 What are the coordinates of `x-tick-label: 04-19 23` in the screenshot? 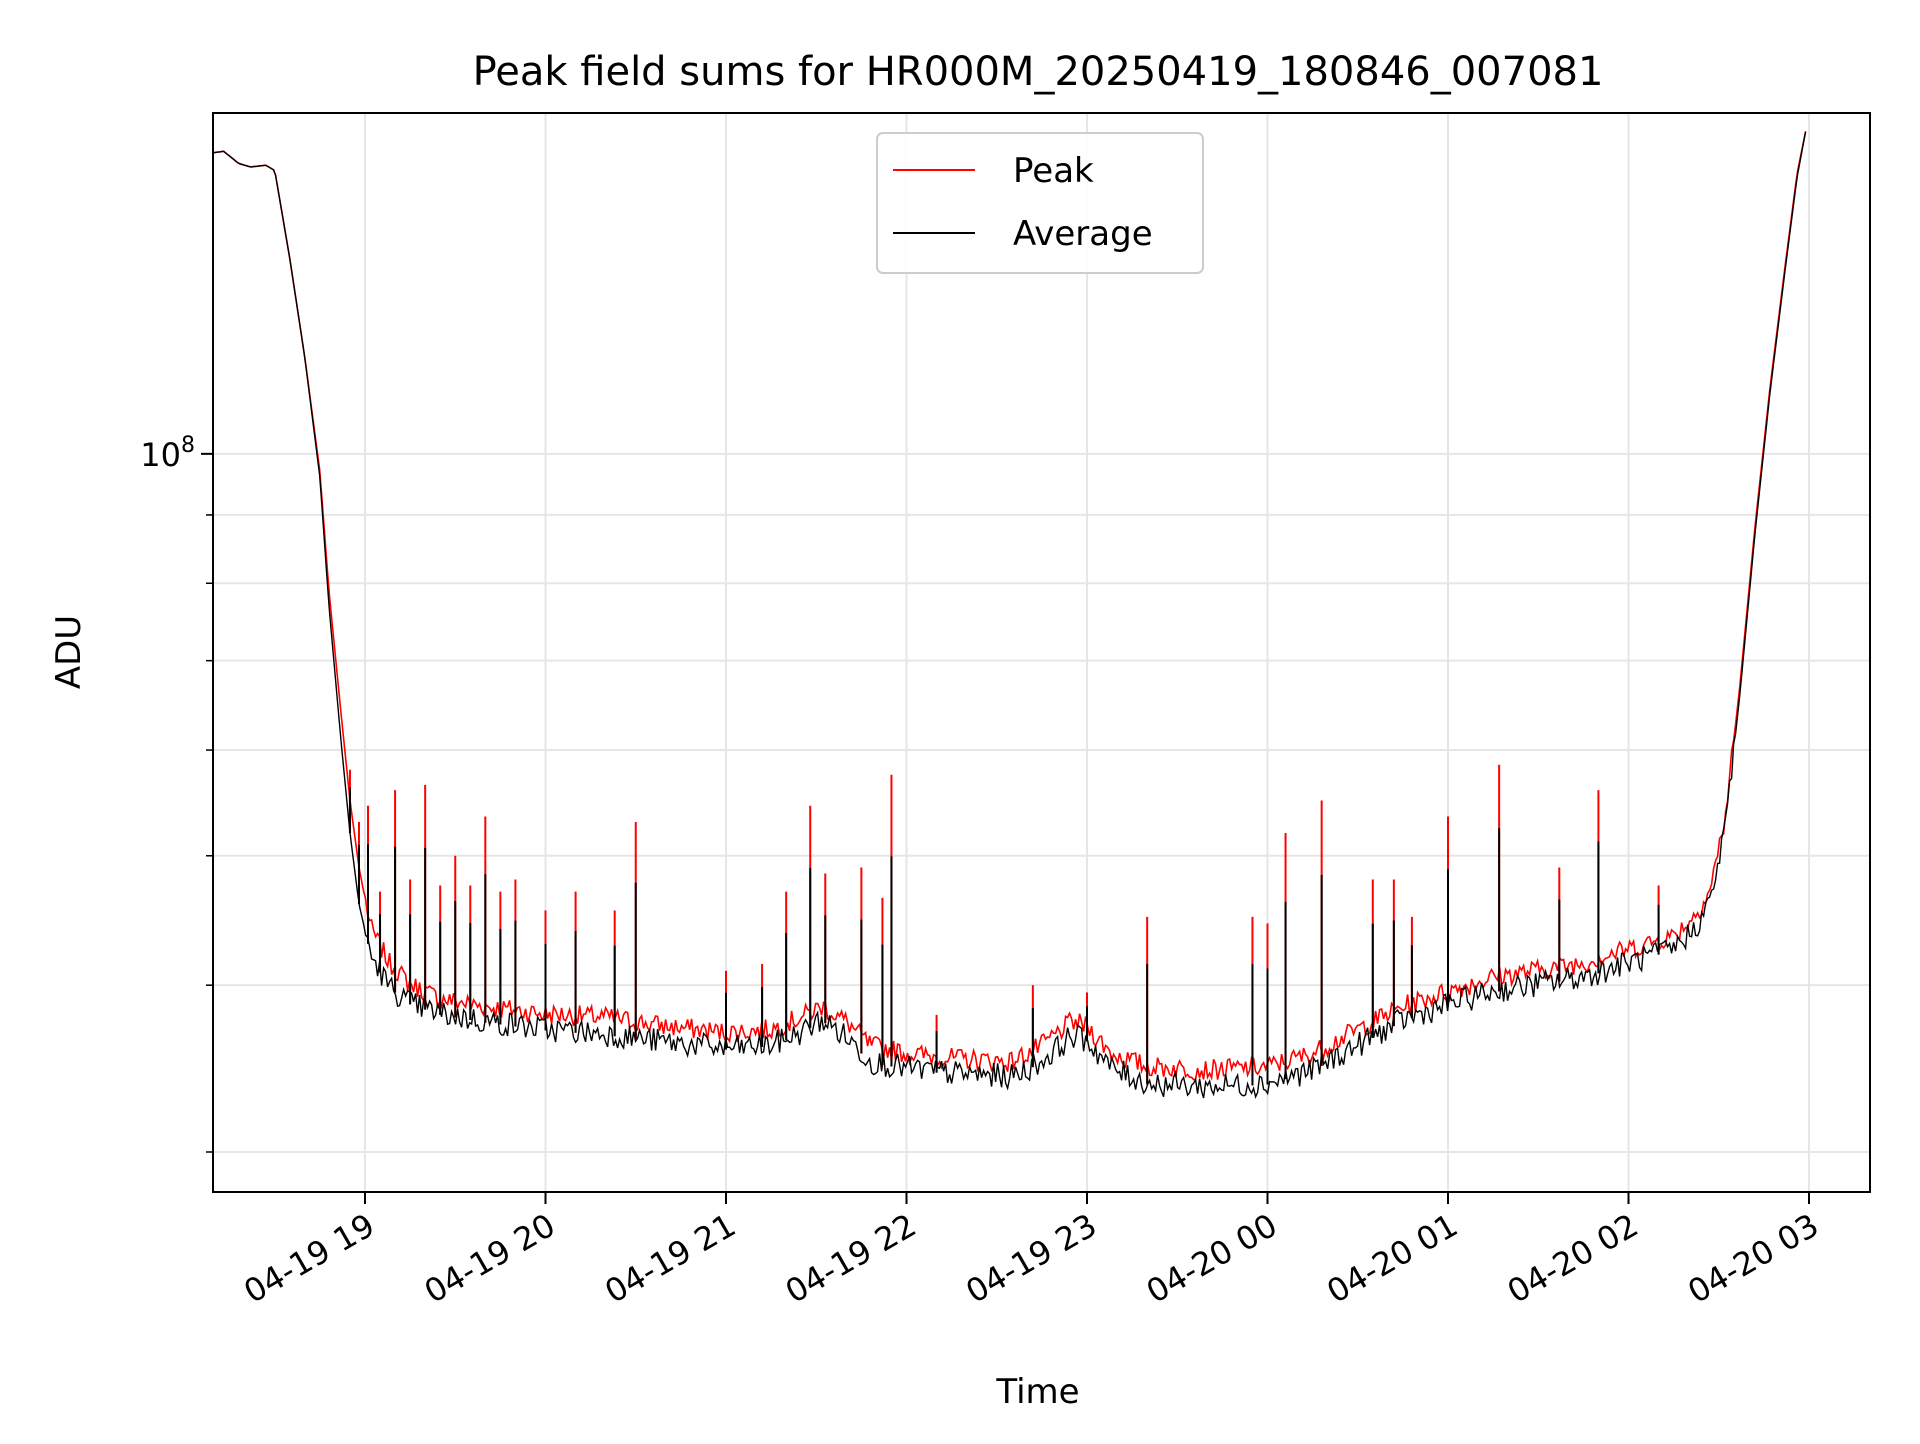 It's located at (1031, 1258).